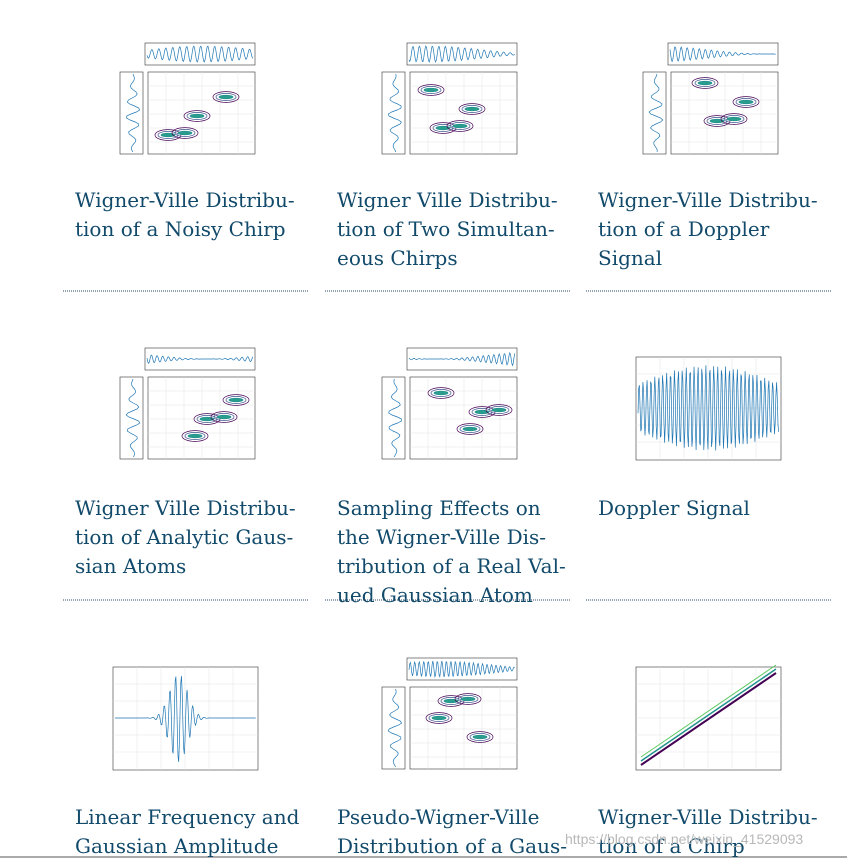 This screenshot has height=858, width=847. What do you see at coordinates (130, 566) in the screenshot?
I see `card-title: sian Atoms` at bounding box center [130, 566].